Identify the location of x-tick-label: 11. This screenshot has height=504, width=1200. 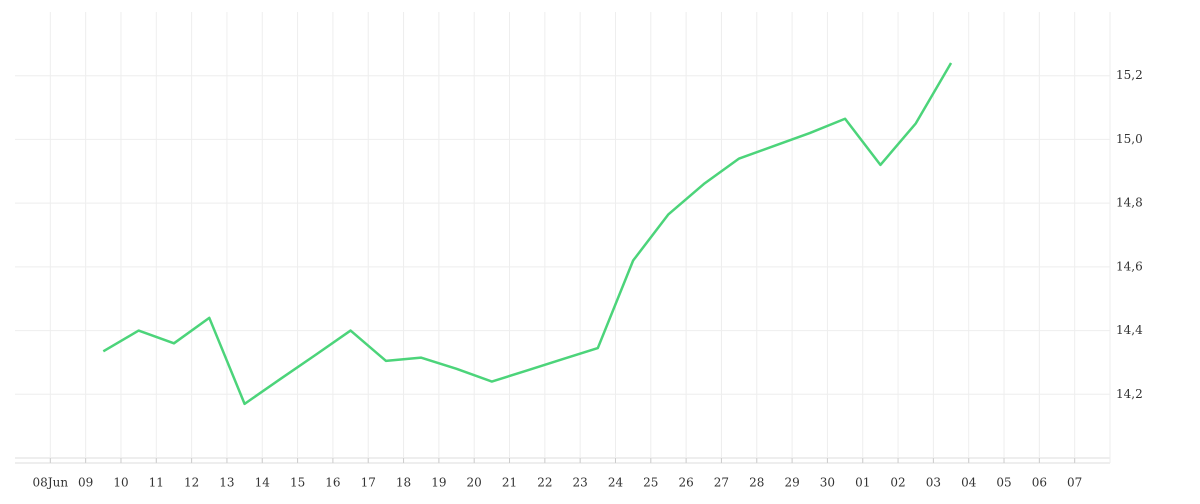
(156, 483).